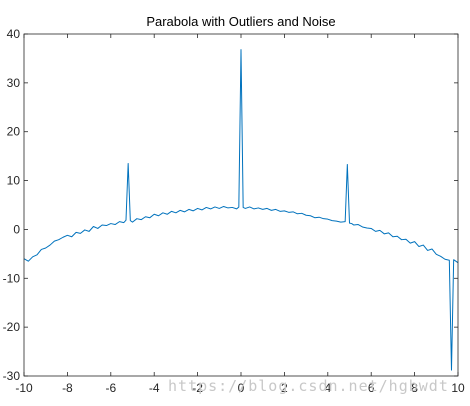 The height and width of the screenshot is (406, 470). I want to click on y-tick-label: 10, so click(14, 181).